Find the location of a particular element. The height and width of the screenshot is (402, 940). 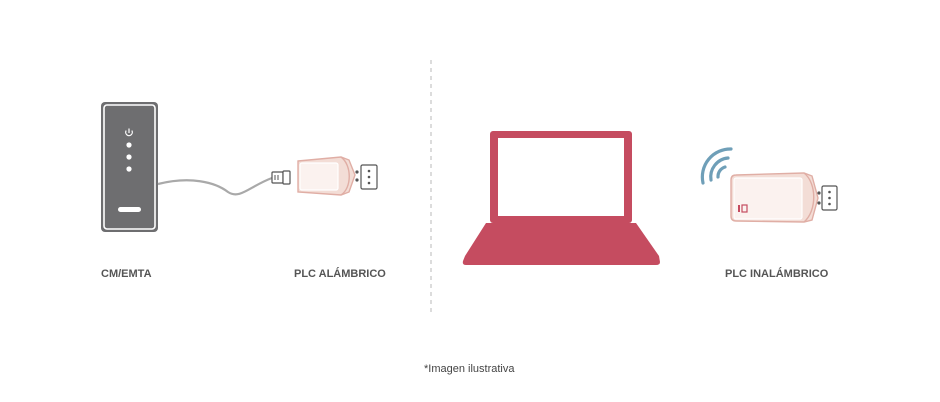

plc-wired-label: PLC ALÁMBRICO is located at coordinates (340, 274).